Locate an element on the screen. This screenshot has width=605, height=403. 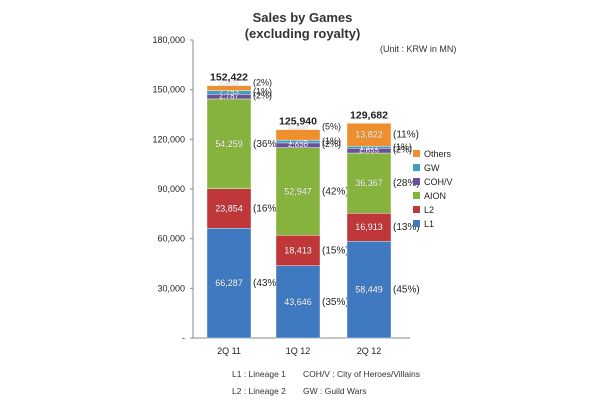
y-tick-label: 30,000 is located at coordinates (171, 288).